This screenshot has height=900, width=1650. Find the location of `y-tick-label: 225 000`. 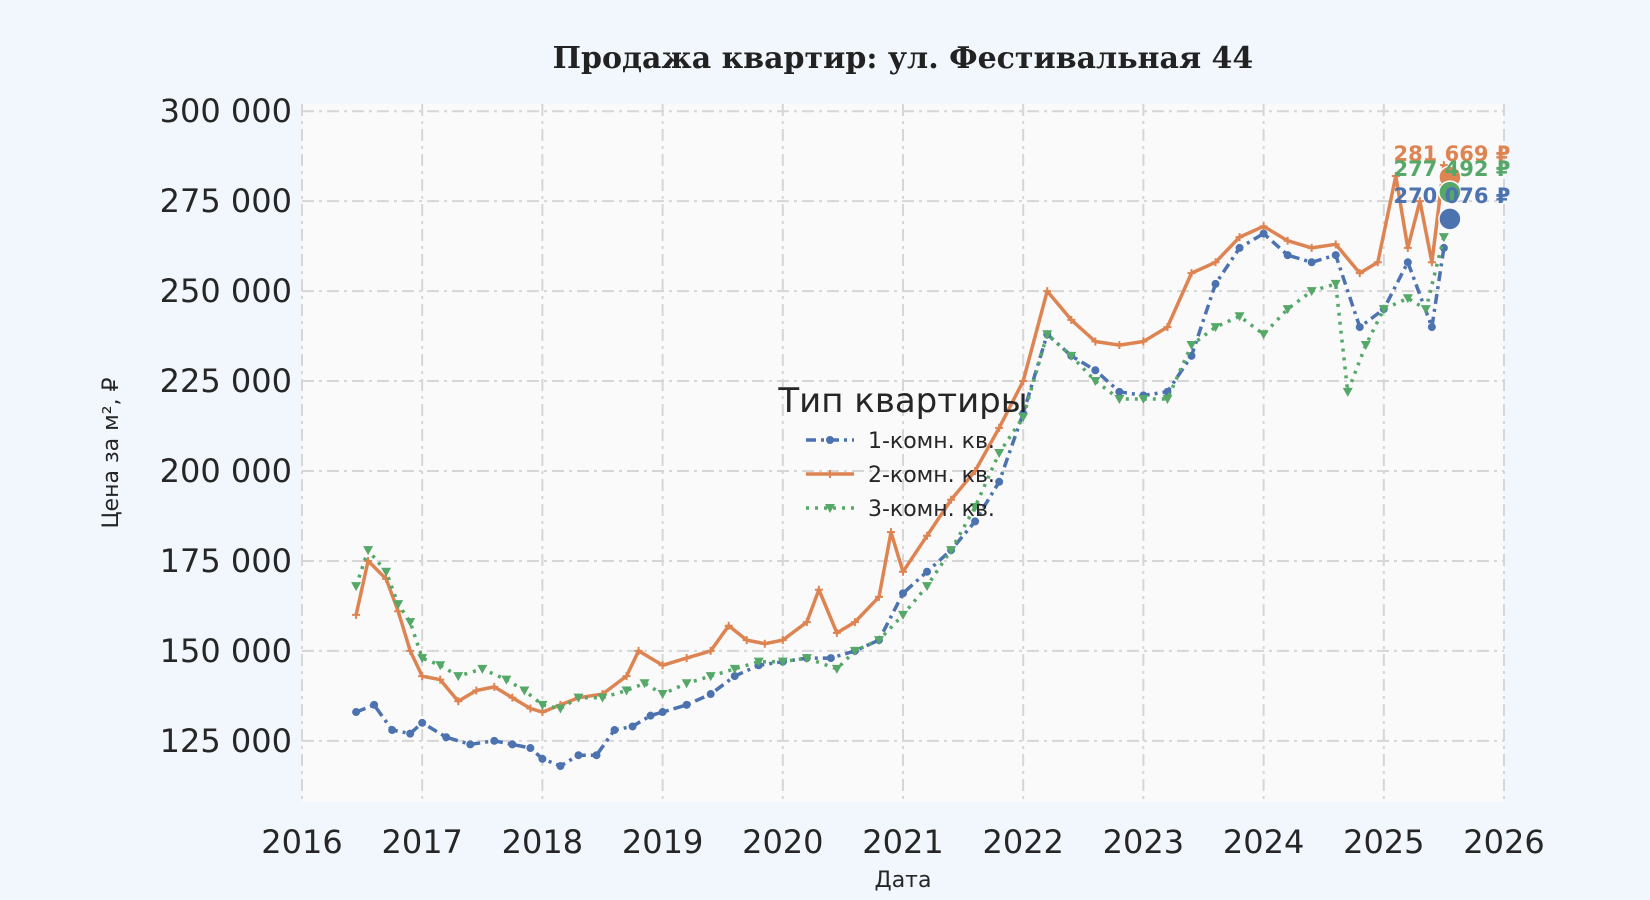

y-tick-label: 225 000 is located at coordinates (226, 381).